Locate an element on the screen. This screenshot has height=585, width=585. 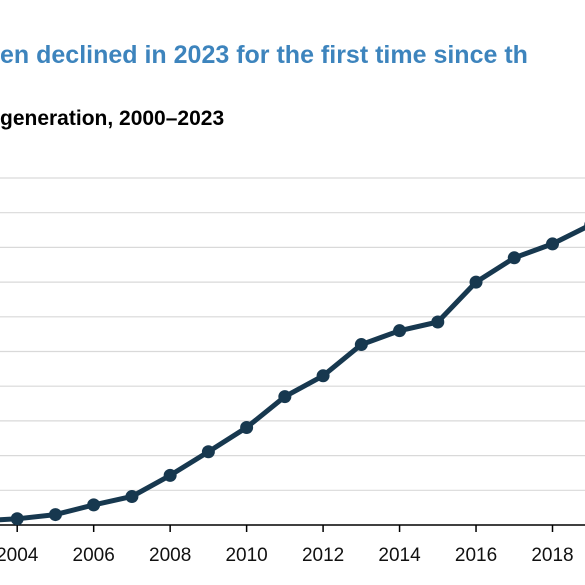
x-tick-label: 2010 is located at coordinates (246, 555).